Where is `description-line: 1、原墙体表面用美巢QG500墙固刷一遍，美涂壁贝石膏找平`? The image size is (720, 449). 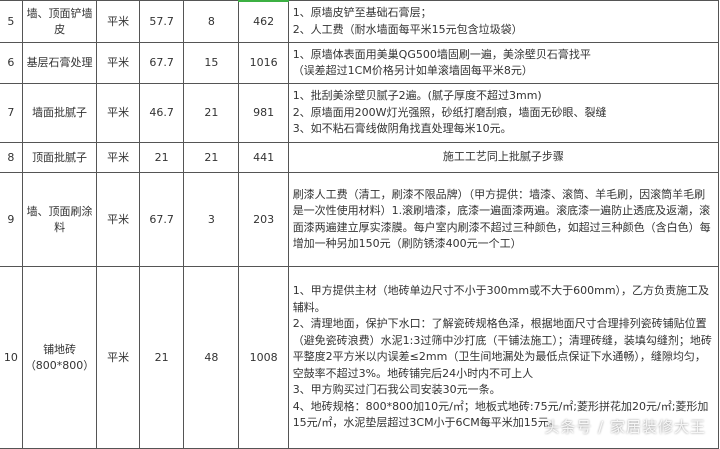 description-line: 1、原墙体表面用美巢QG500墙固刷一遍，美涂壁贝石膏找平 is located at coordinates (441, 54).